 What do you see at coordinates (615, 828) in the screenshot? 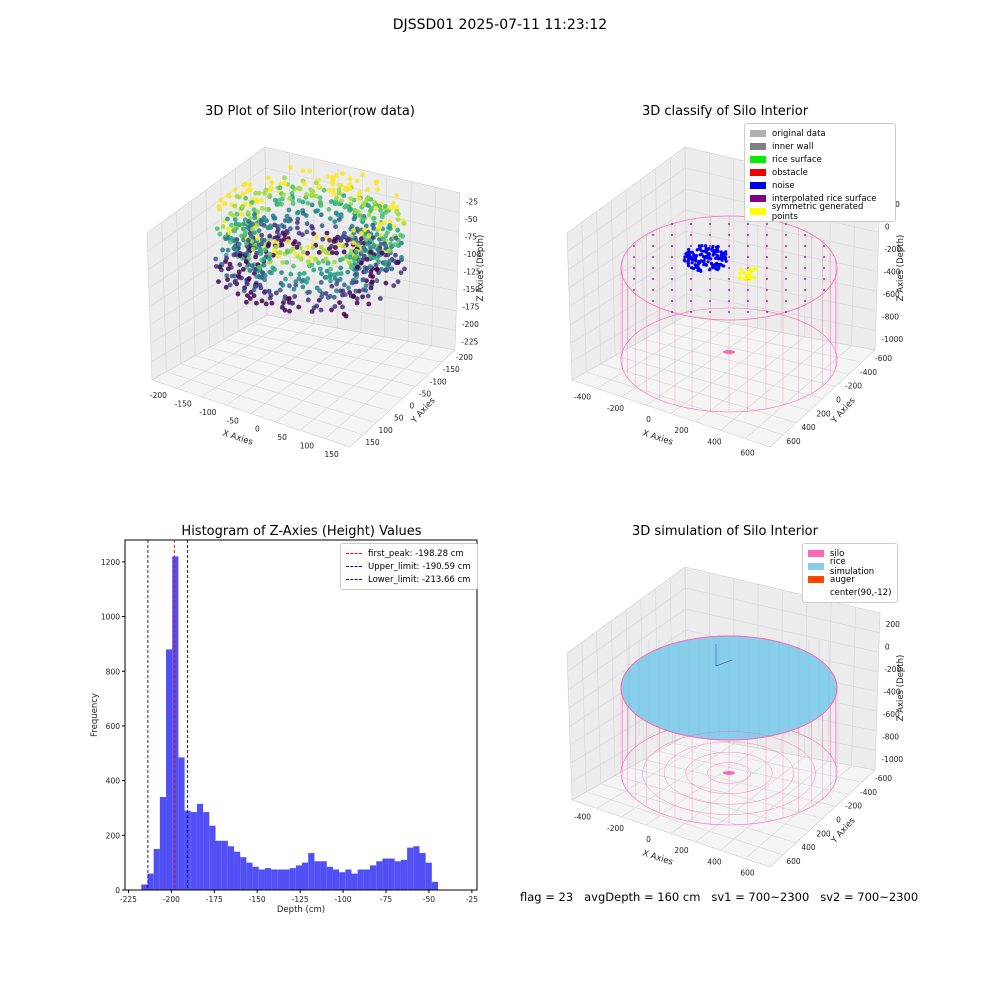
I see `x-tick-label: -200` at bounding box center [615, 828].